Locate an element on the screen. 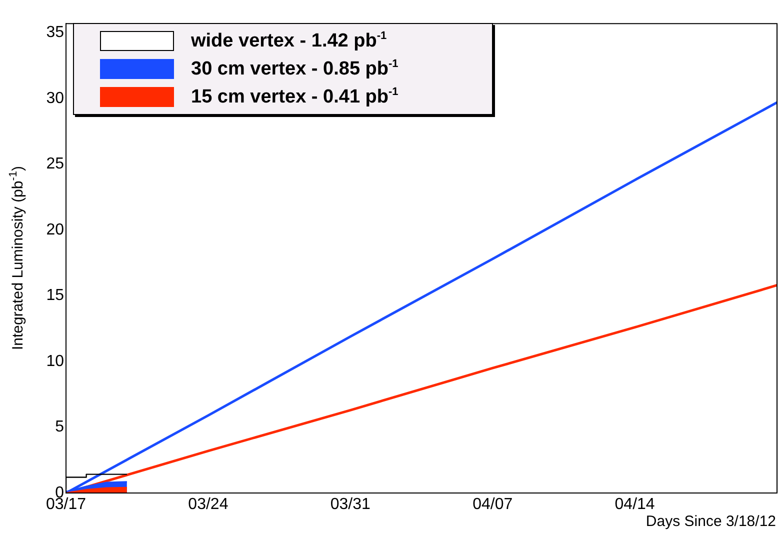  y-tick-label: 30 is located at coordinates (55, 98).